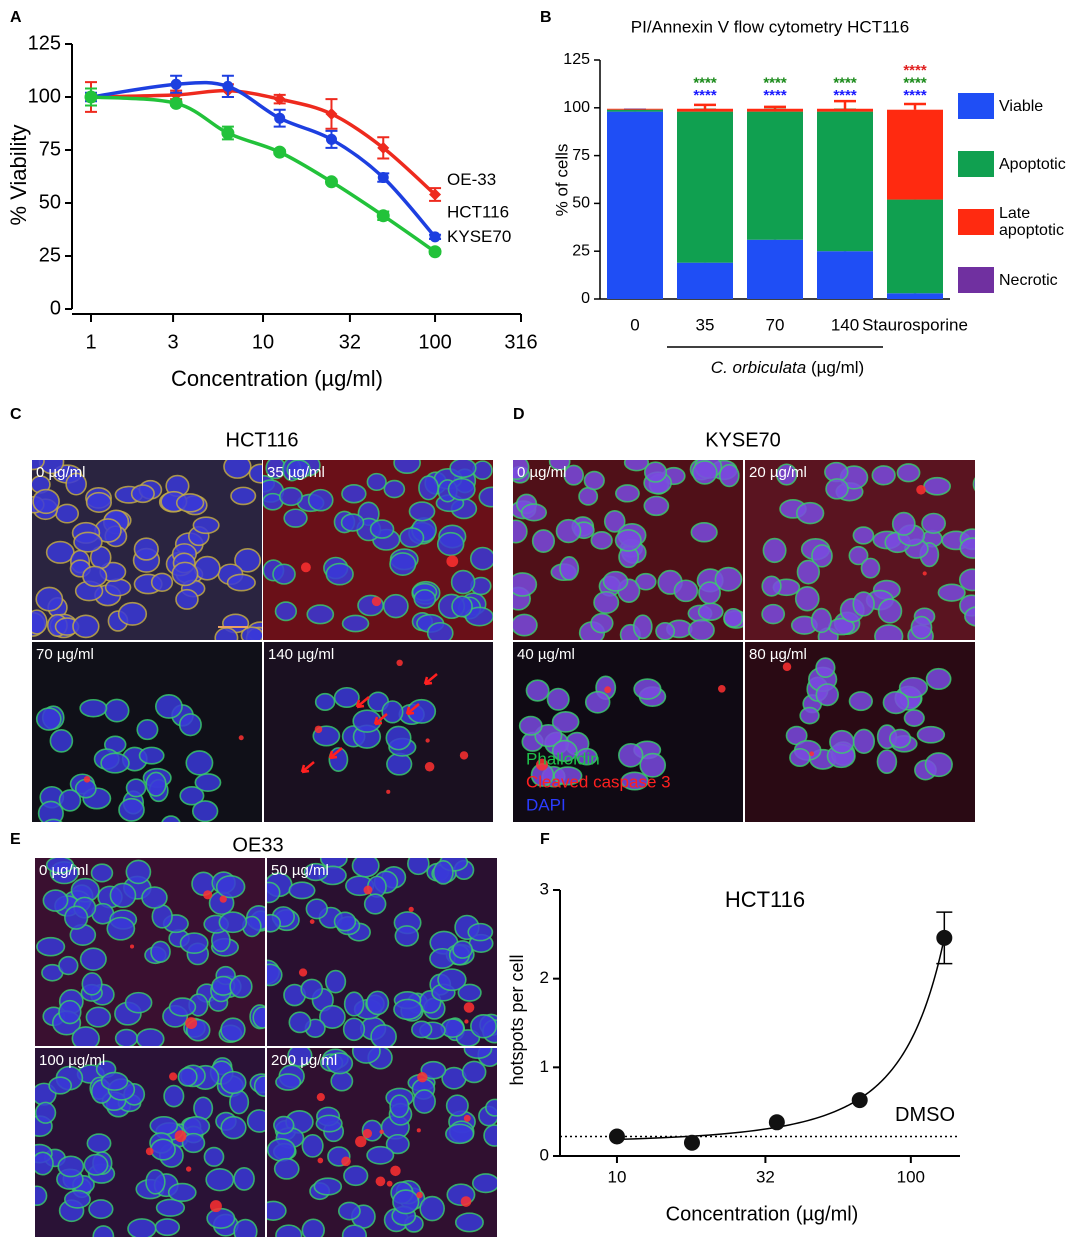  I want to click on x-axis-label: Concentration (µg/ml), so click(277, 378).